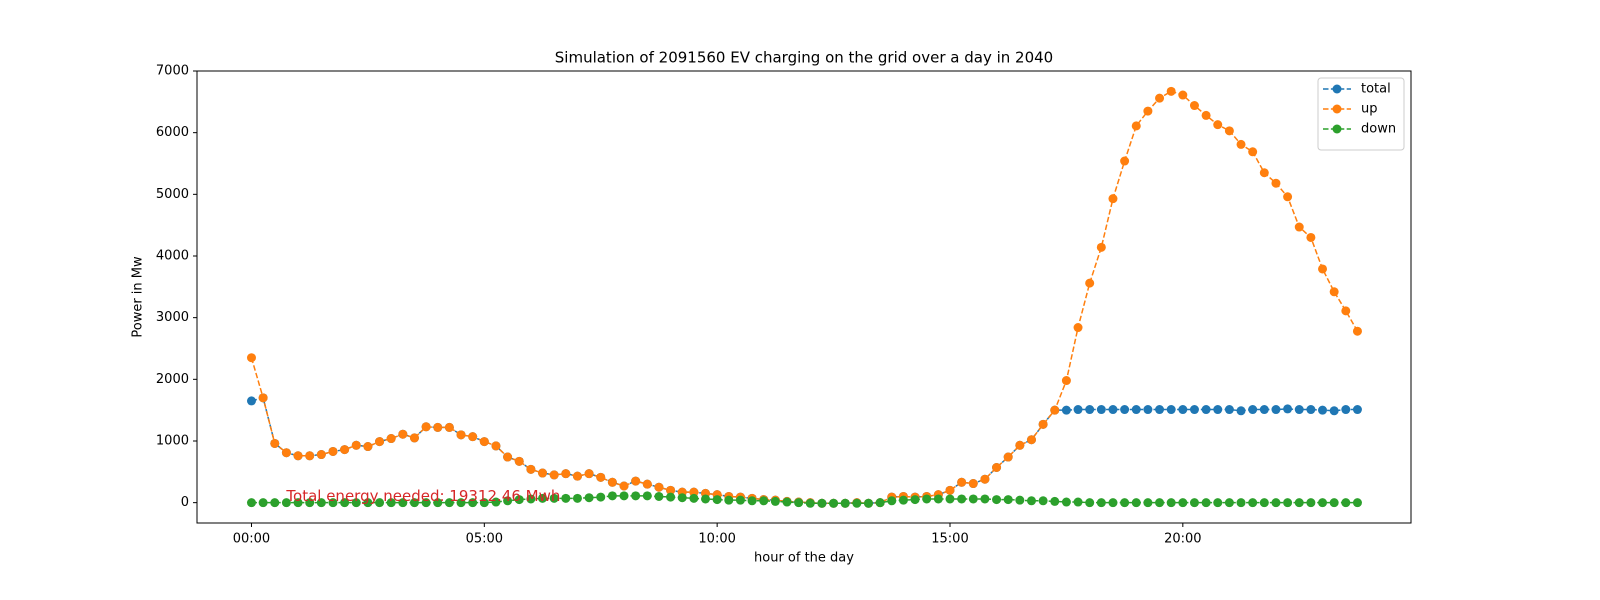 The width and height of the screenshot is (1600, 600). Describe the element at coordinates (716, 539) in the screenshot. I see `x-tick-label: 10:00` at that location.